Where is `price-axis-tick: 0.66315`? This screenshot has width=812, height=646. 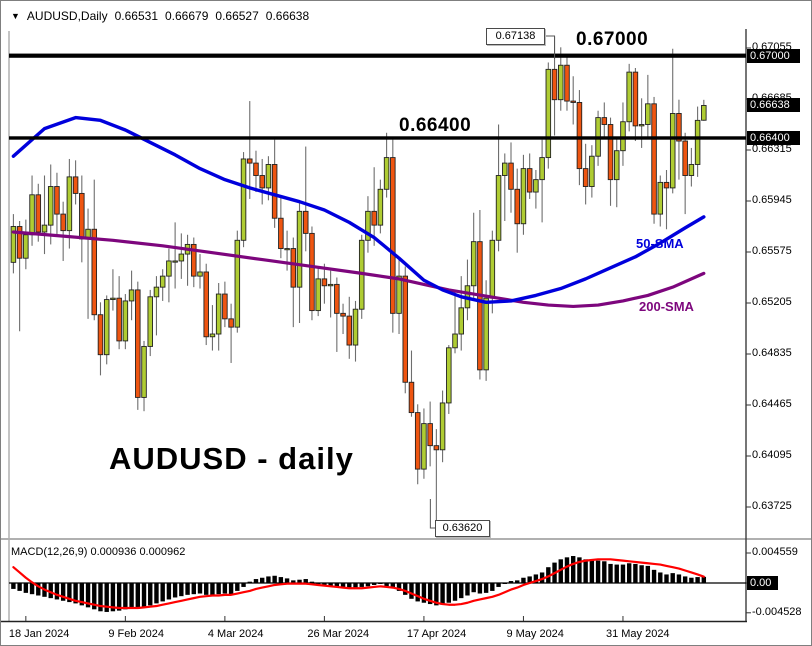 price-axis-tick: 0.66315 is located at coordinates (772, 149).